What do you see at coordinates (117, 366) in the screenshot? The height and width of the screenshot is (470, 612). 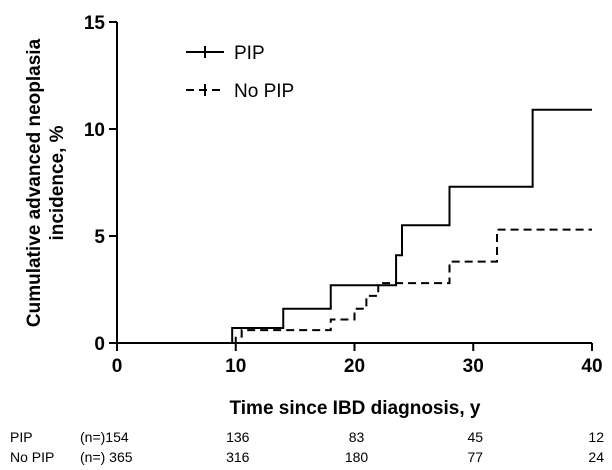 I see `x-tick-label: 0` at bounding box center [117, 366].